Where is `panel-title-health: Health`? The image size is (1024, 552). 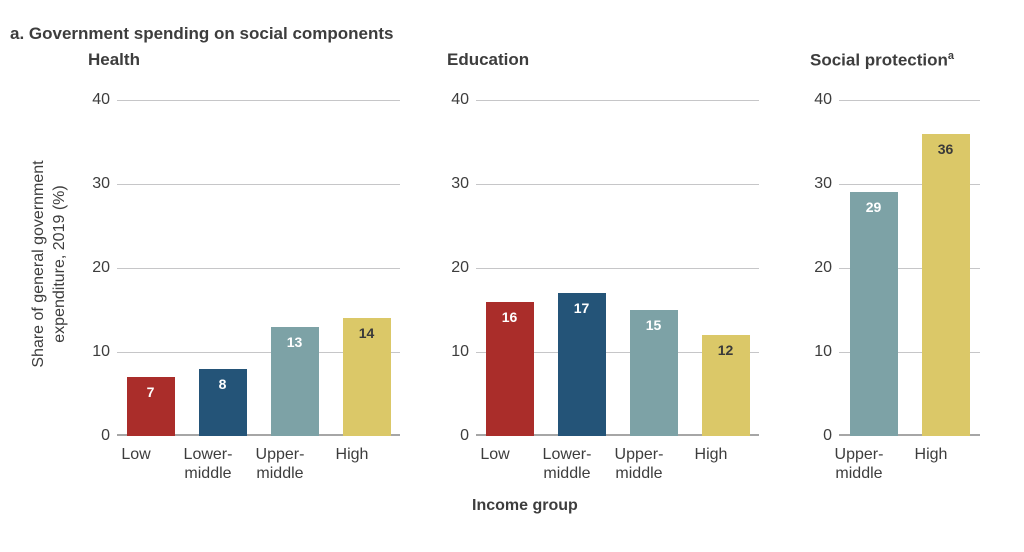
panel-title-health: Health is located at coordinates (114, 59).